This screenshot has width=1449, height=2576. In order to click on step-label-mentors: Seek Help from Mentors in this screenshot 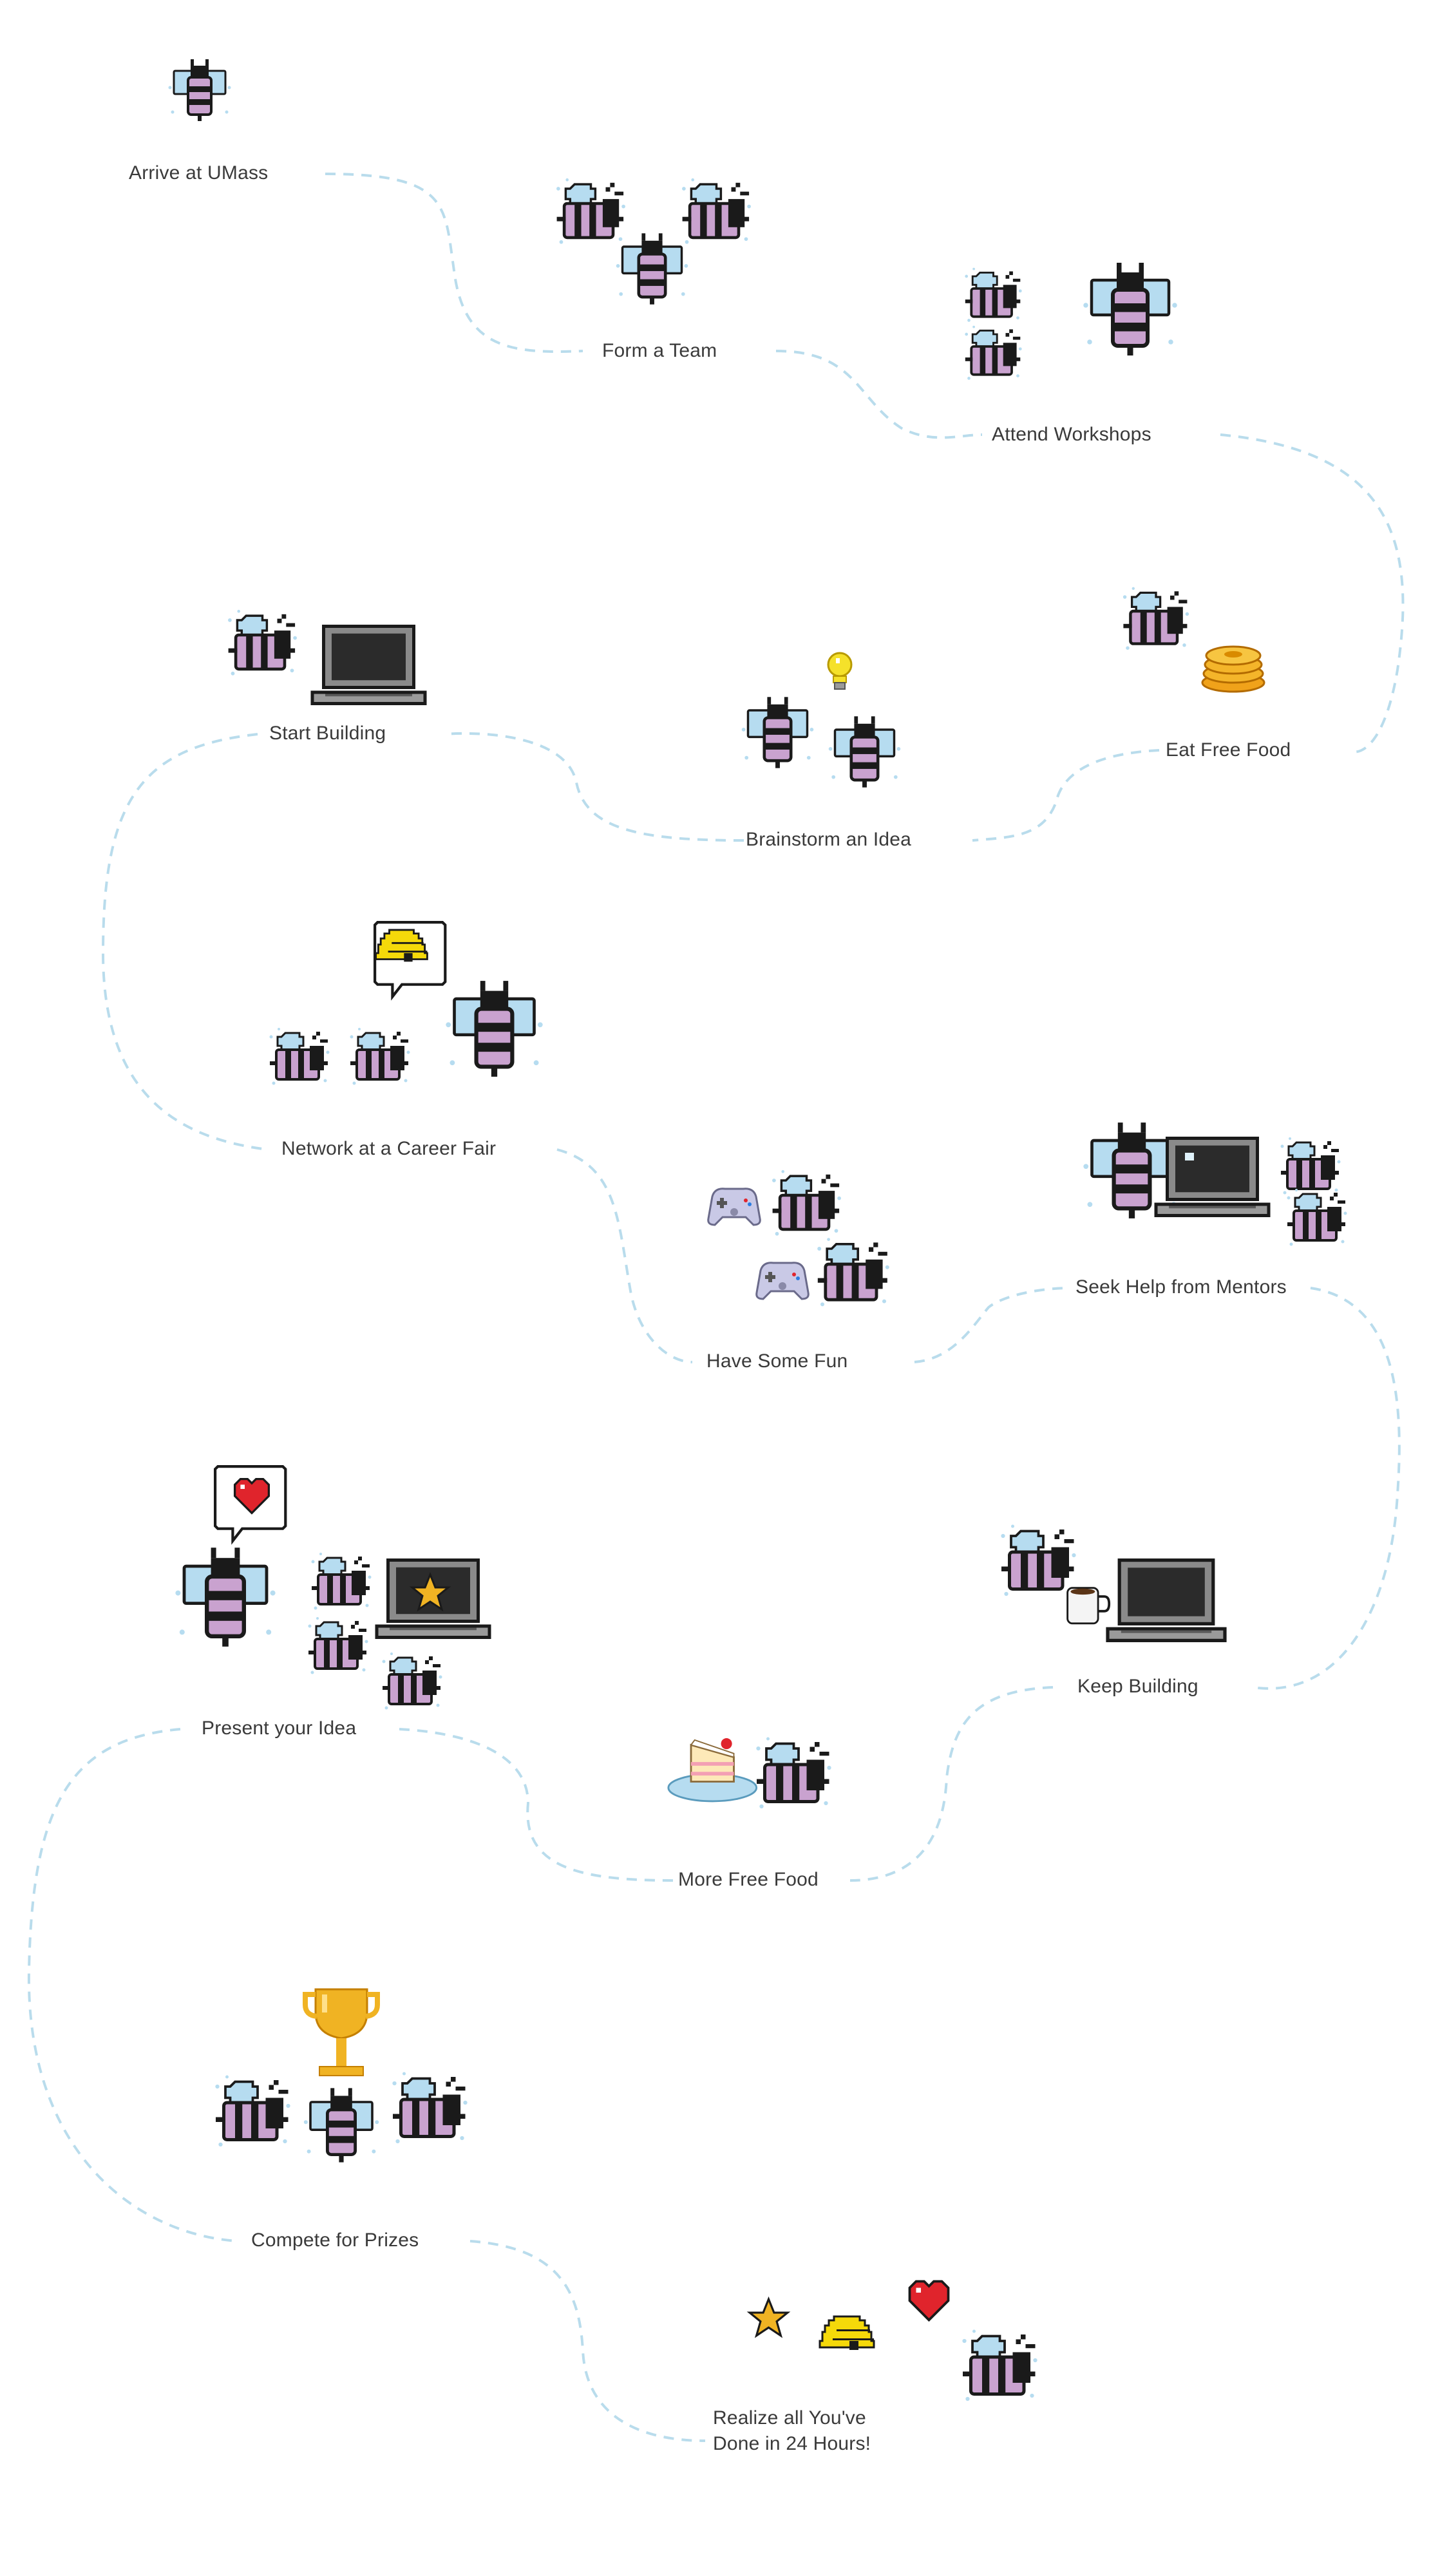, I will do `click(1181, 1287)`.